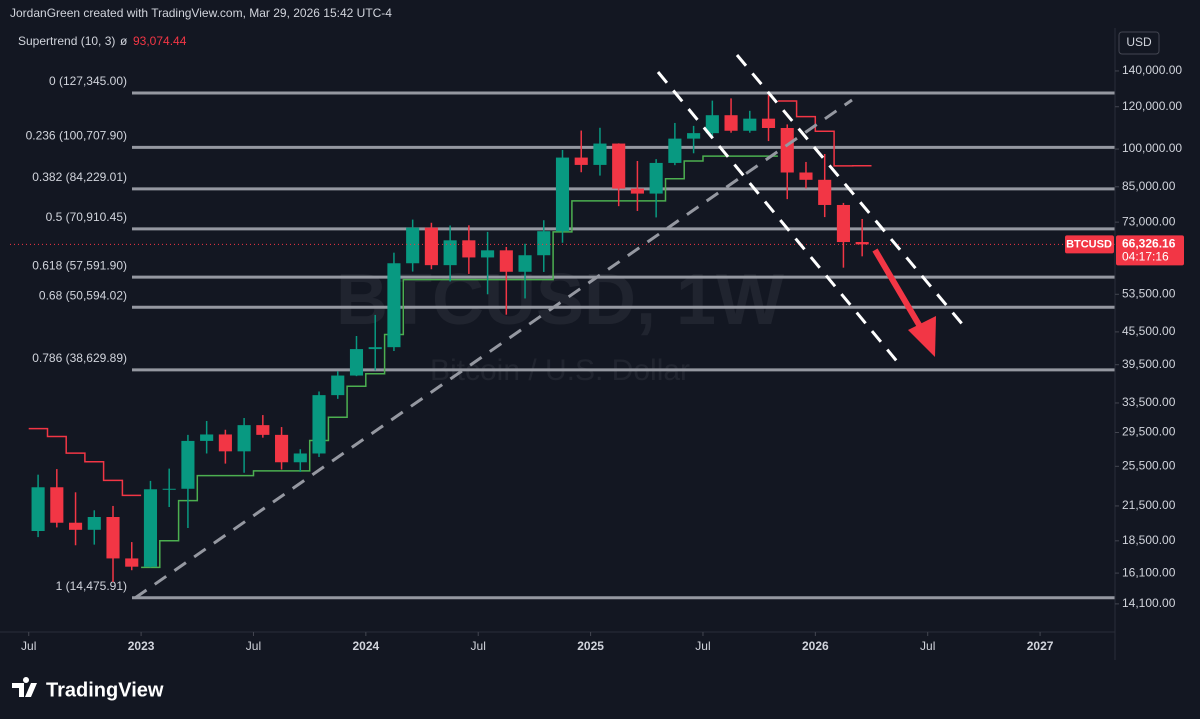  I want to click on y-tick-label: 85,000.00, so click(1149, 186).